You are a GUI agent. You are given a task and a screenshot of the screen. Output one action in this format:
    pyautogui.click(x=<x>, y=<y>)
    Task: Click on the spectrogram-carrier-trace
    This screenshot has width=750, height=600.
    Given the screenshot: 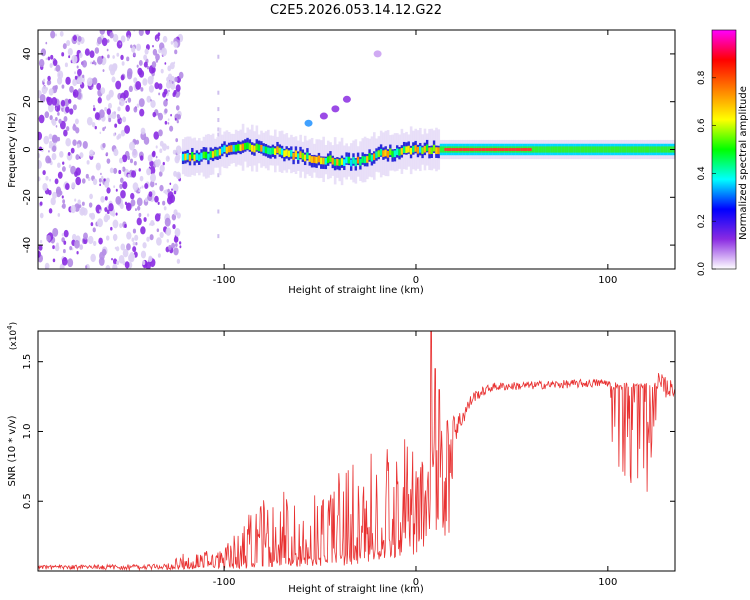 What is the action you would take?
    pyautogui.click(x=428, y=154)
    